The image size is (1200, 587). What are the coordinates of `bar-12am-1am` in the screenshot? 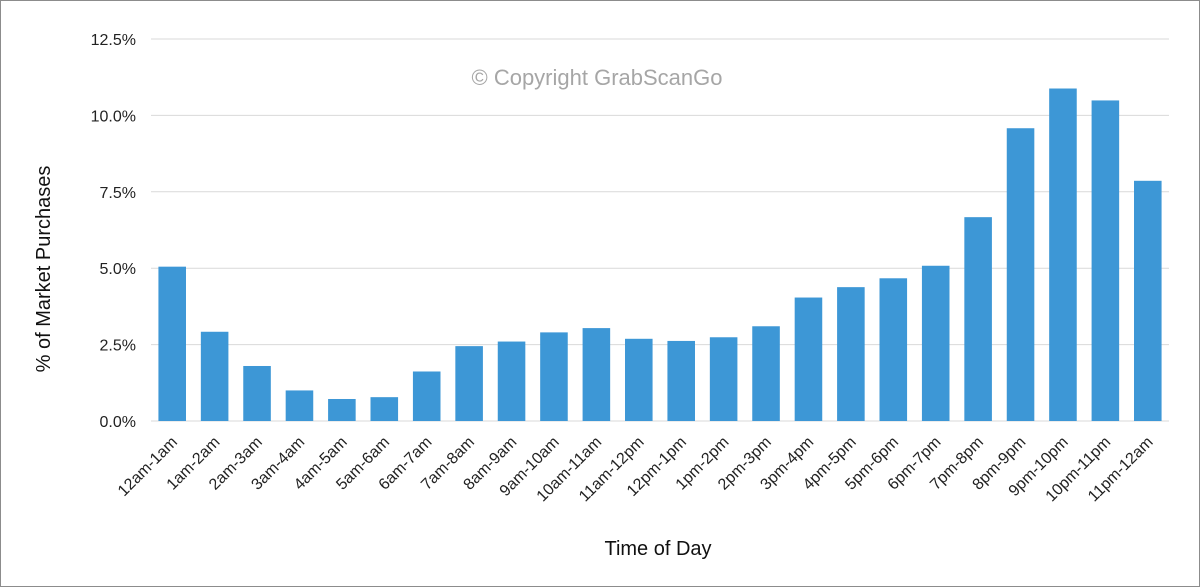 It's located at (172, 343).